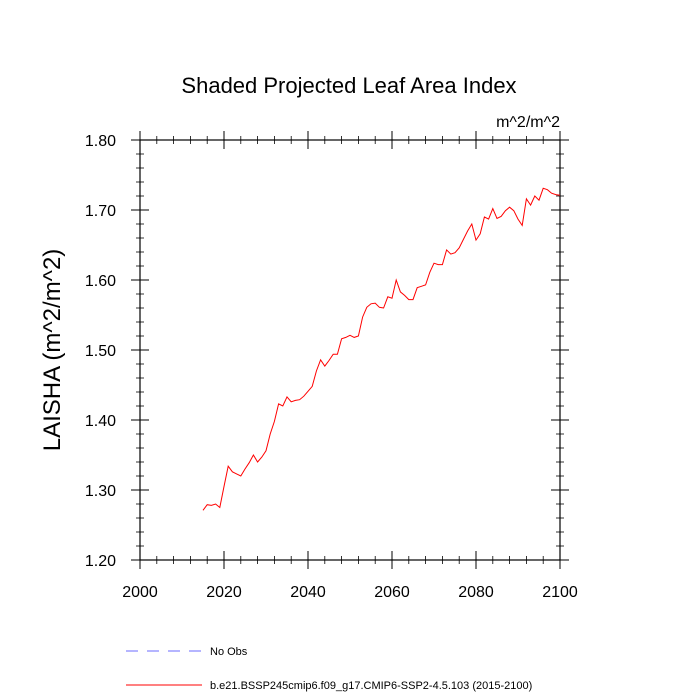 This screenshot has width=700, height=700. Describe the element at coordinates (392, 592) in the screenshot. I see `x-tick-label: 2060` at that location.